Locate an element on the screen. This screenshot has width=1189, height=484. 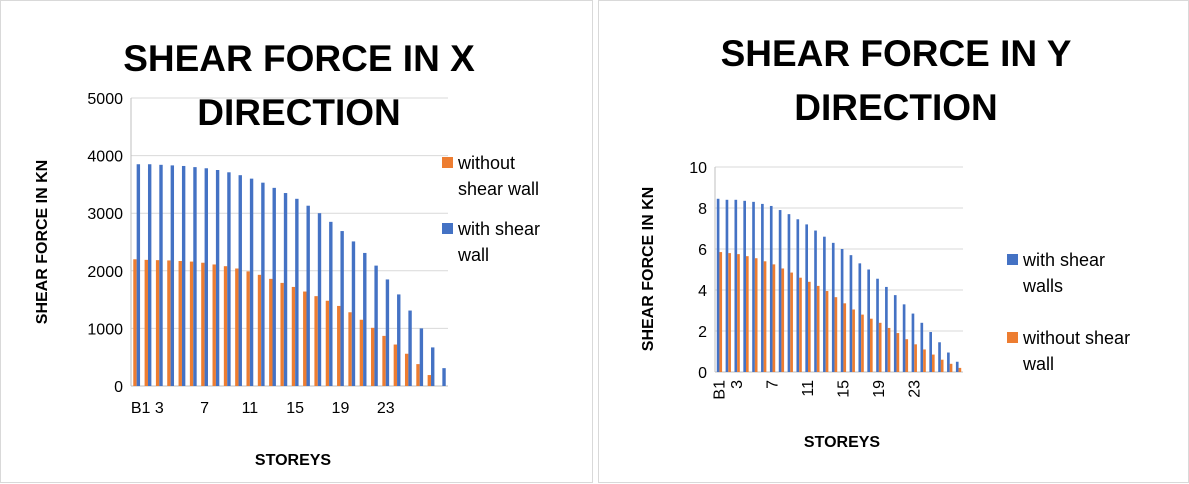
legend-label: walls is located at coordinates (1042, 286).